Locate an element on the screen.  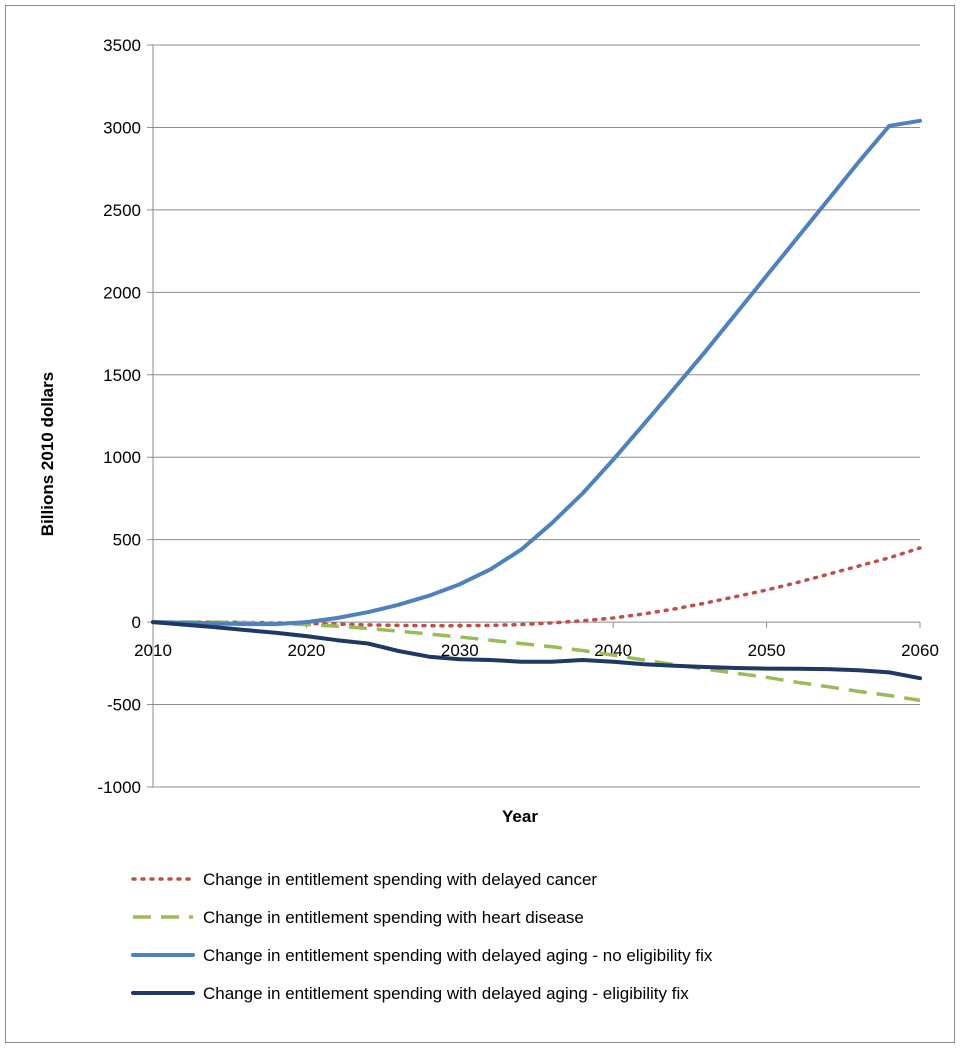
x-tick-label: 2060 is located at coordinates (920, 650).